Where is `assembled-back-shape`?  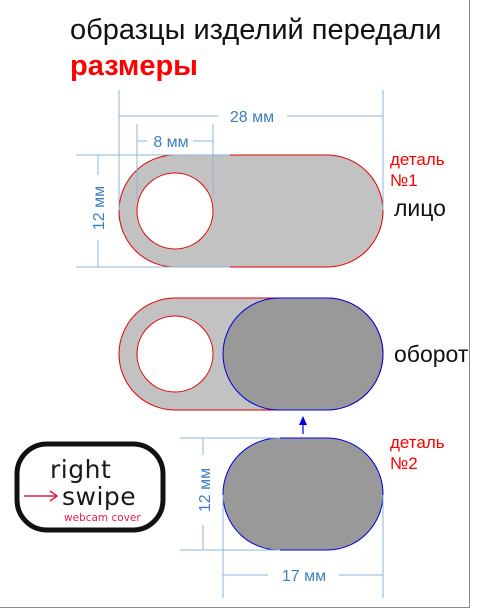 assembled-back-shape is located at coordinates (251, 354).